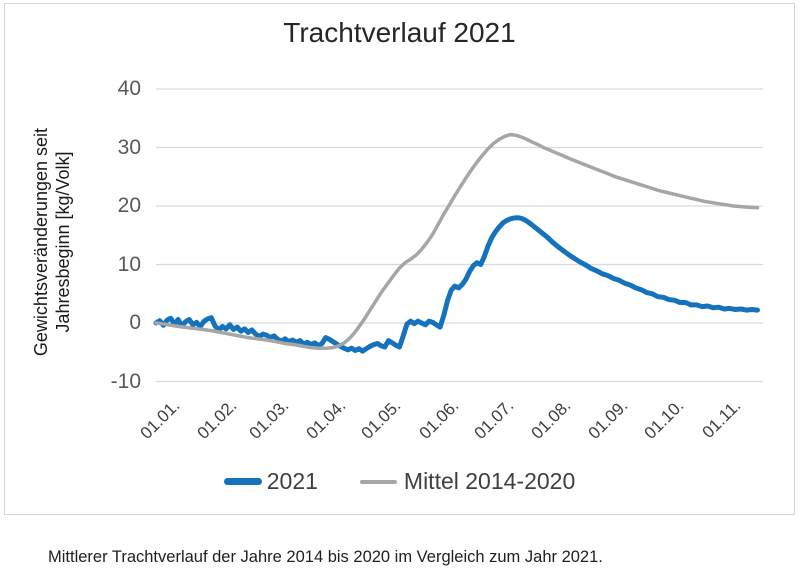  What do you see at coordinates (129, 147) in the screenshot?
I see `y-tick-label: 30` at bounding box center [129, 147].